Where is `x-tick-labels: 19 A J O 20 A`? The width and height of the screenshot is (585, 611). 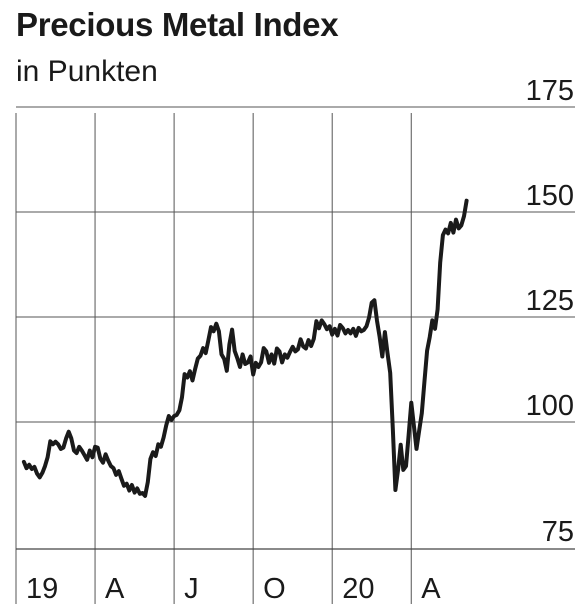 x-tick-labels: 19 A J O 20 A is located at coordinates (233, 589).